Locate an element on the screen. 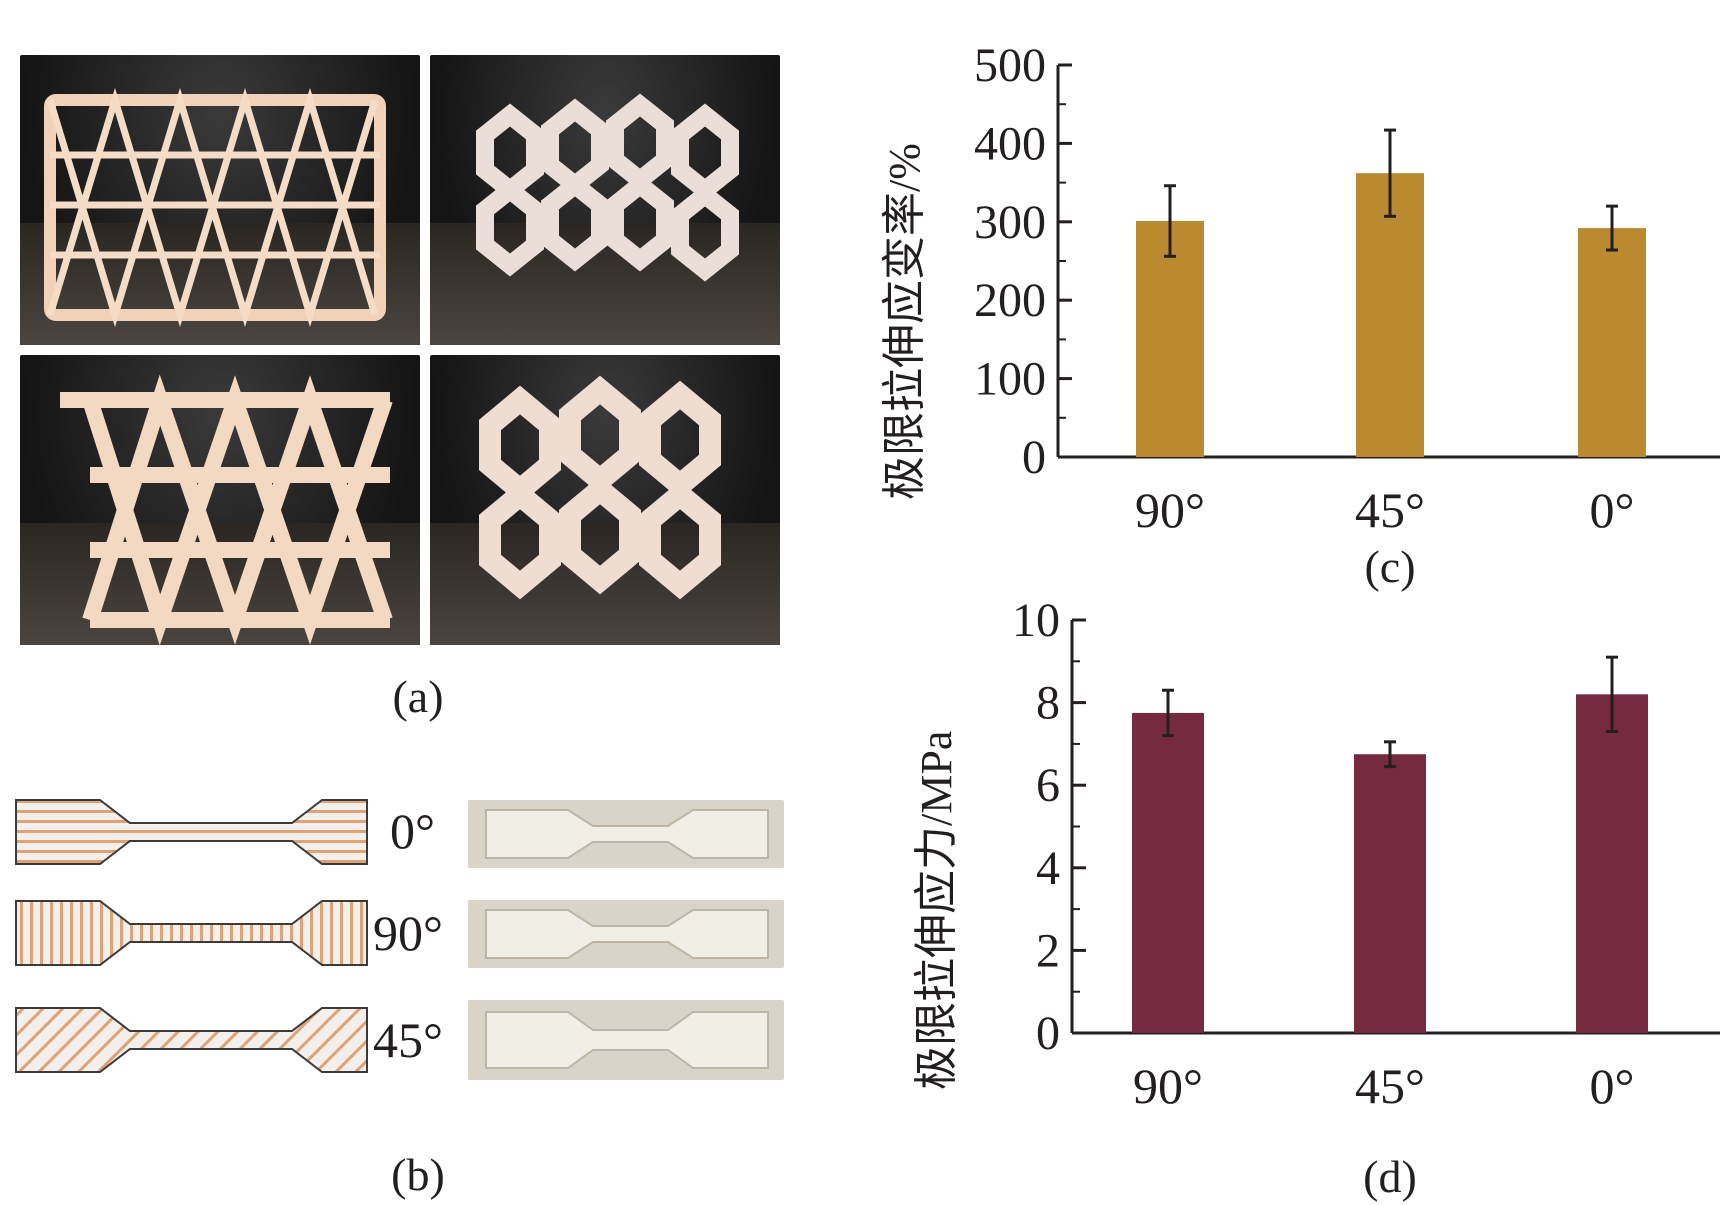 The width and height of the screenshot is (1720, 1205). specimen-90deg-schematic is located at coordinates (191, 933).